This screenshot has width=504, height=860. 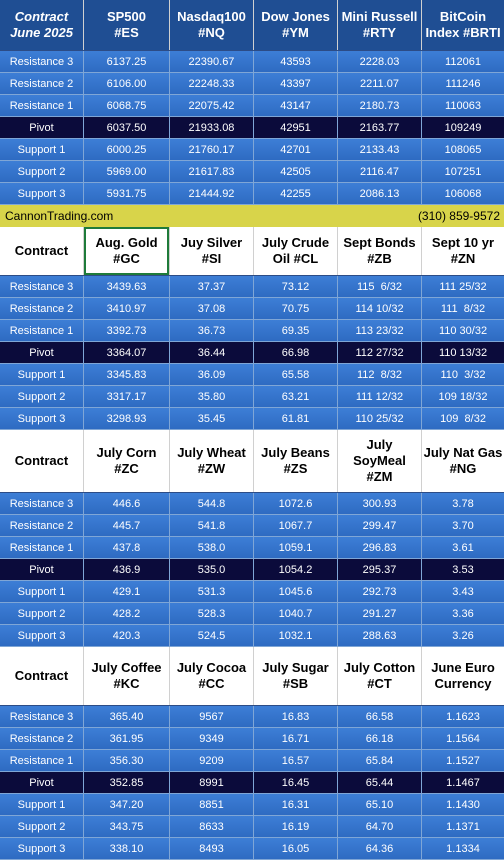 I want to click on level-value: 291.27, so click(x=380, y=613).